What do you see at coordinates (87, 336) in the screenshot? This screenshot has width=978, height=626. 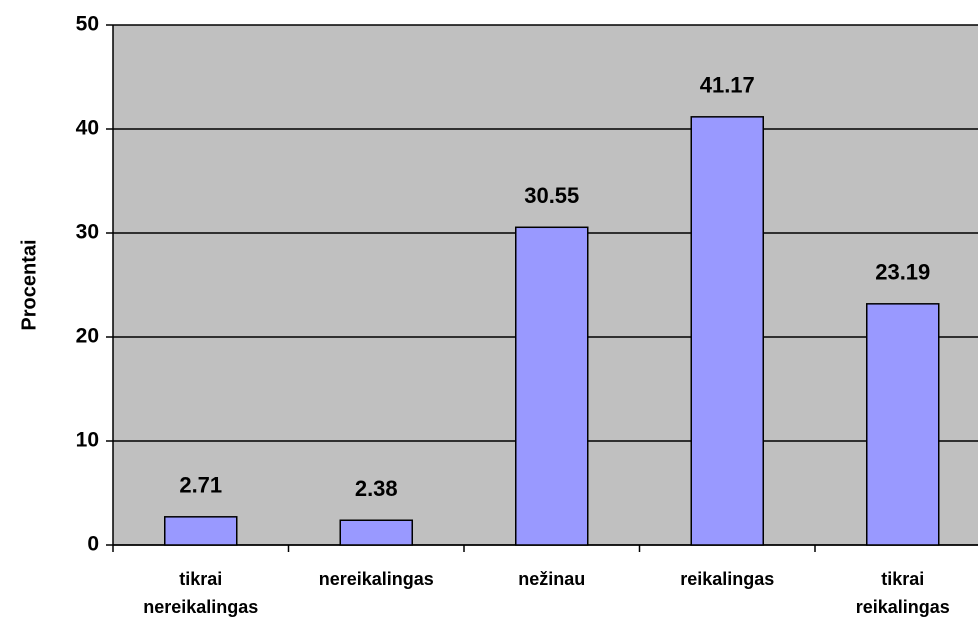 I see `y-tick-label: 20` at bounding box center [87, 336].